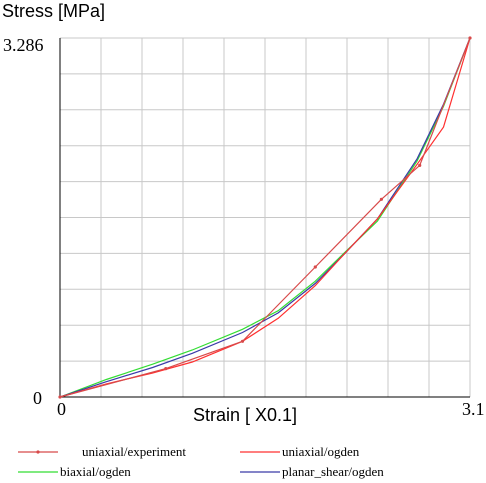  I want to click on y-tick-max: 3.286, so click(23, 45).